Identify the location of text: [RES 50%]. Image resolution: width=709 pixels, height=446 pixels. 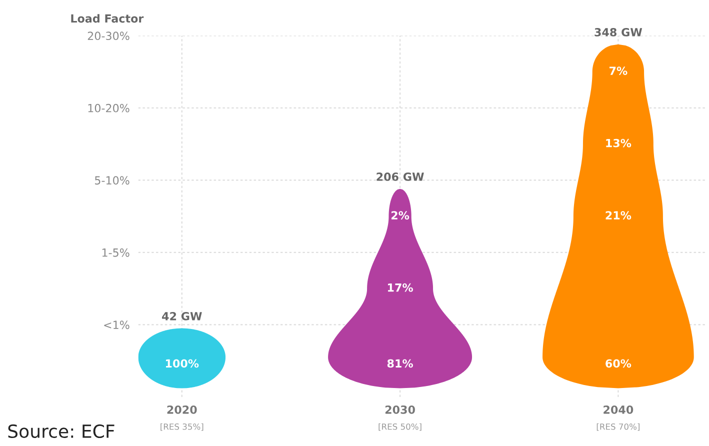
(400, 427).